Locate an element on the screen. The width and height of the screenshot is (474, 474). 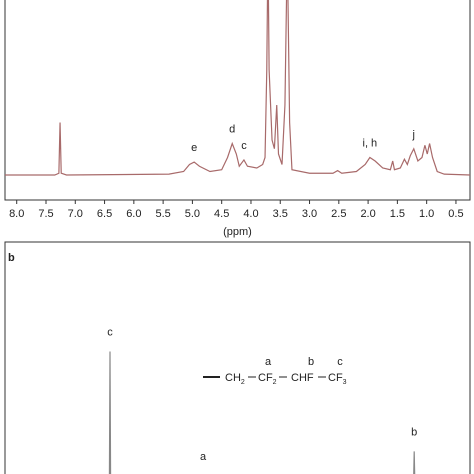
x-tick-label: 0.5 is located at coordinates (455, 214).